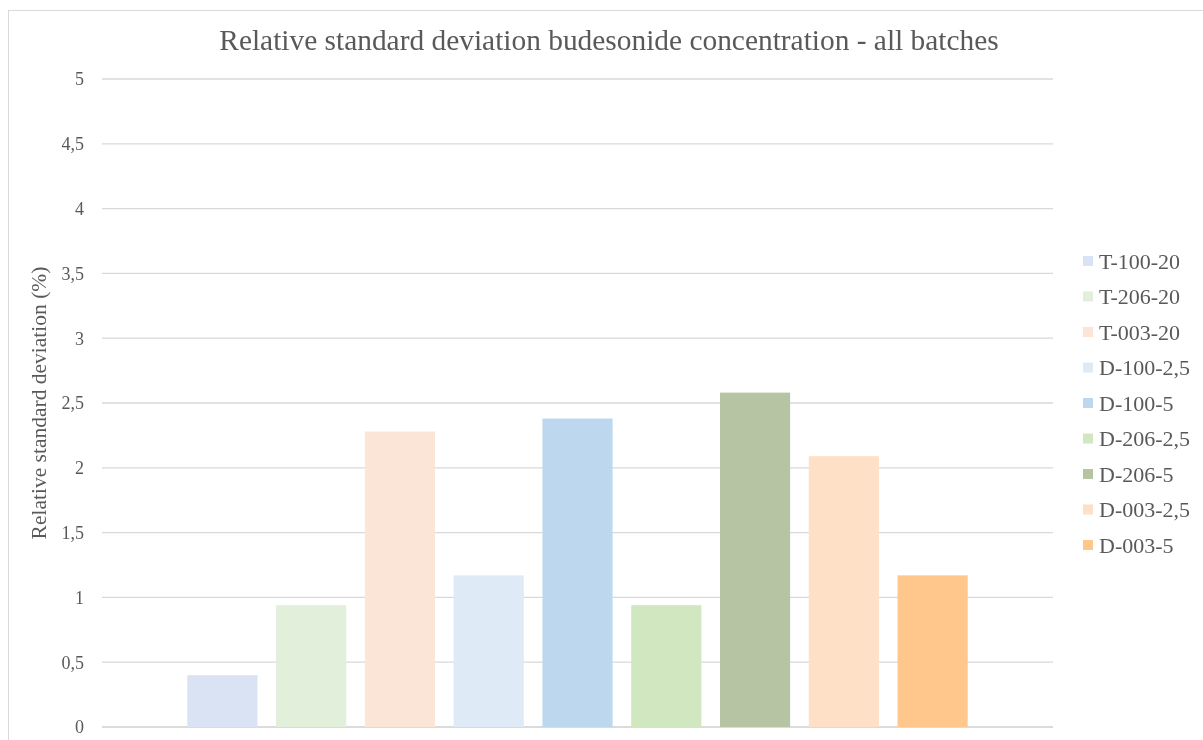  I want to click on legend-label: D-206-2,5, so click(1145, 439).